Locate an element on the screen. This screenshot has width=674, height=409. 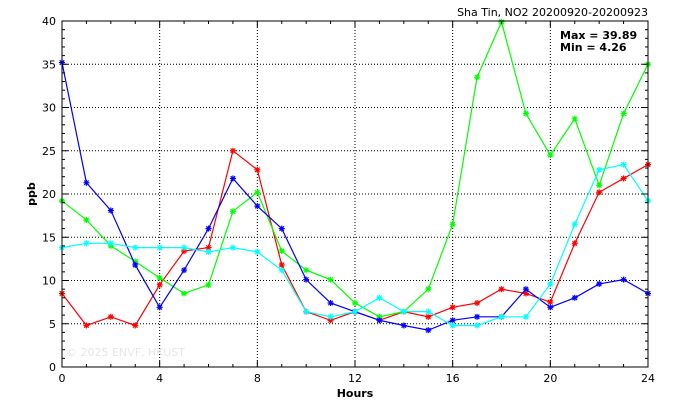
y-tick-labels: 0 5 10 15 20 25 30 35 40 is located at coordinates (49, 194).